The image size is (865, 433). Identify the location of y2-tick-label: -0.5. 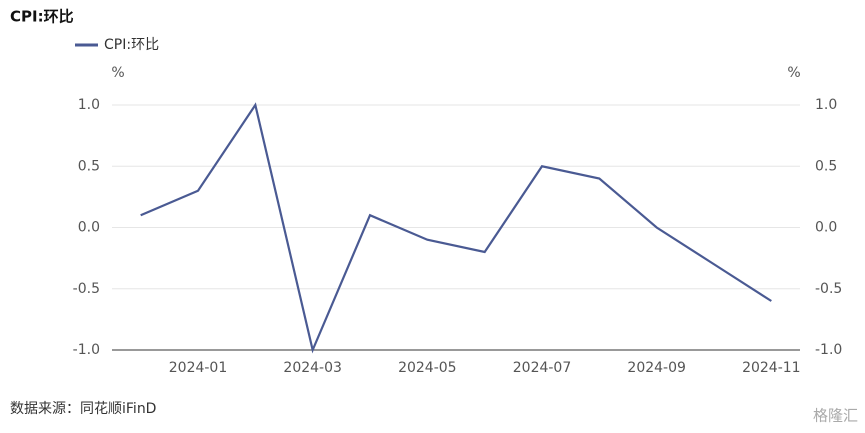
(828, 289).